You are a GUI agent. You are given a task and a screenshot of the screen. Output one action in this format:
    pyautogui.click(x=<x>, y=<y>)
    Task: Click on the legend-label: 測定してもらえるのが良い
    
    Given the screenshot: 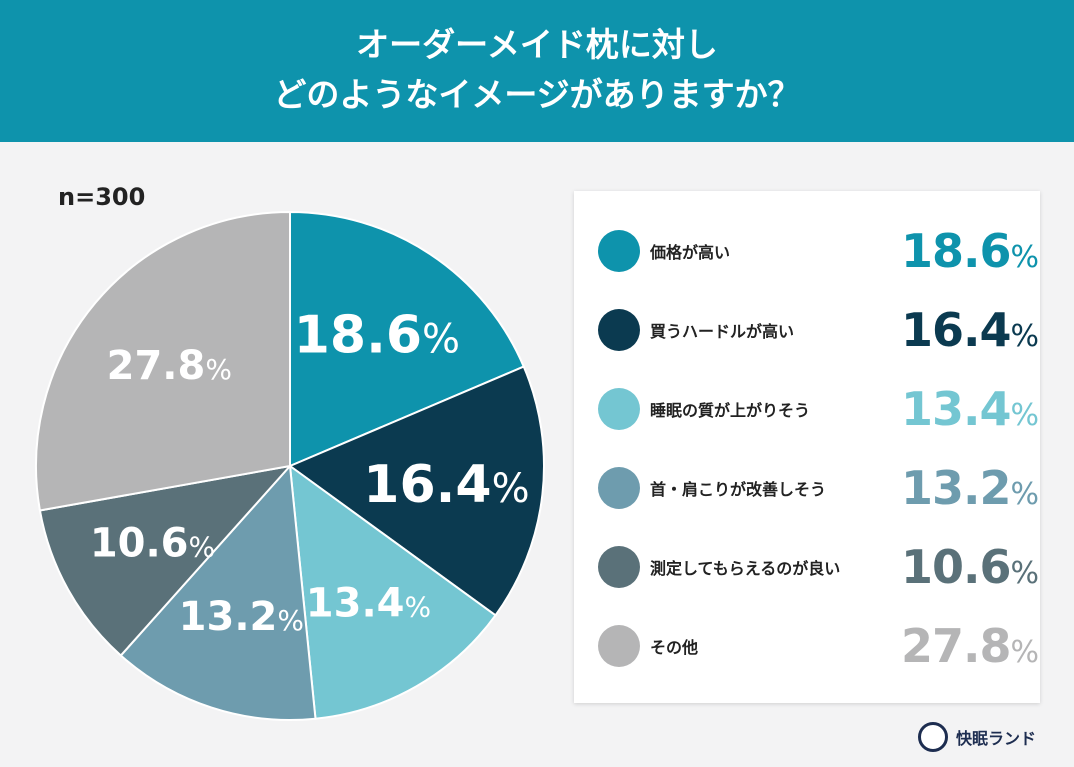 What is the action you would take?
    pyautogui.click(x=745, y=568)
    